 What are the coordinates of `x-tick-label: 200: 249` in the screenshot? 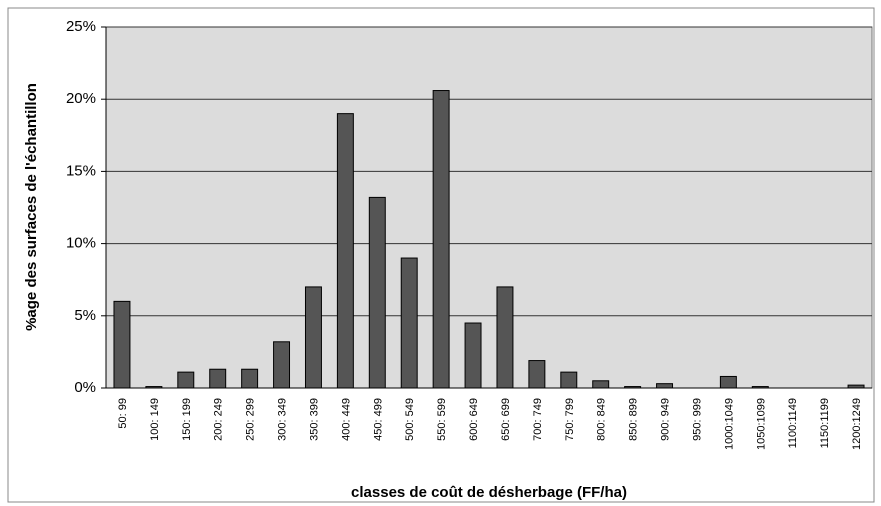 It's located at (219, 419).